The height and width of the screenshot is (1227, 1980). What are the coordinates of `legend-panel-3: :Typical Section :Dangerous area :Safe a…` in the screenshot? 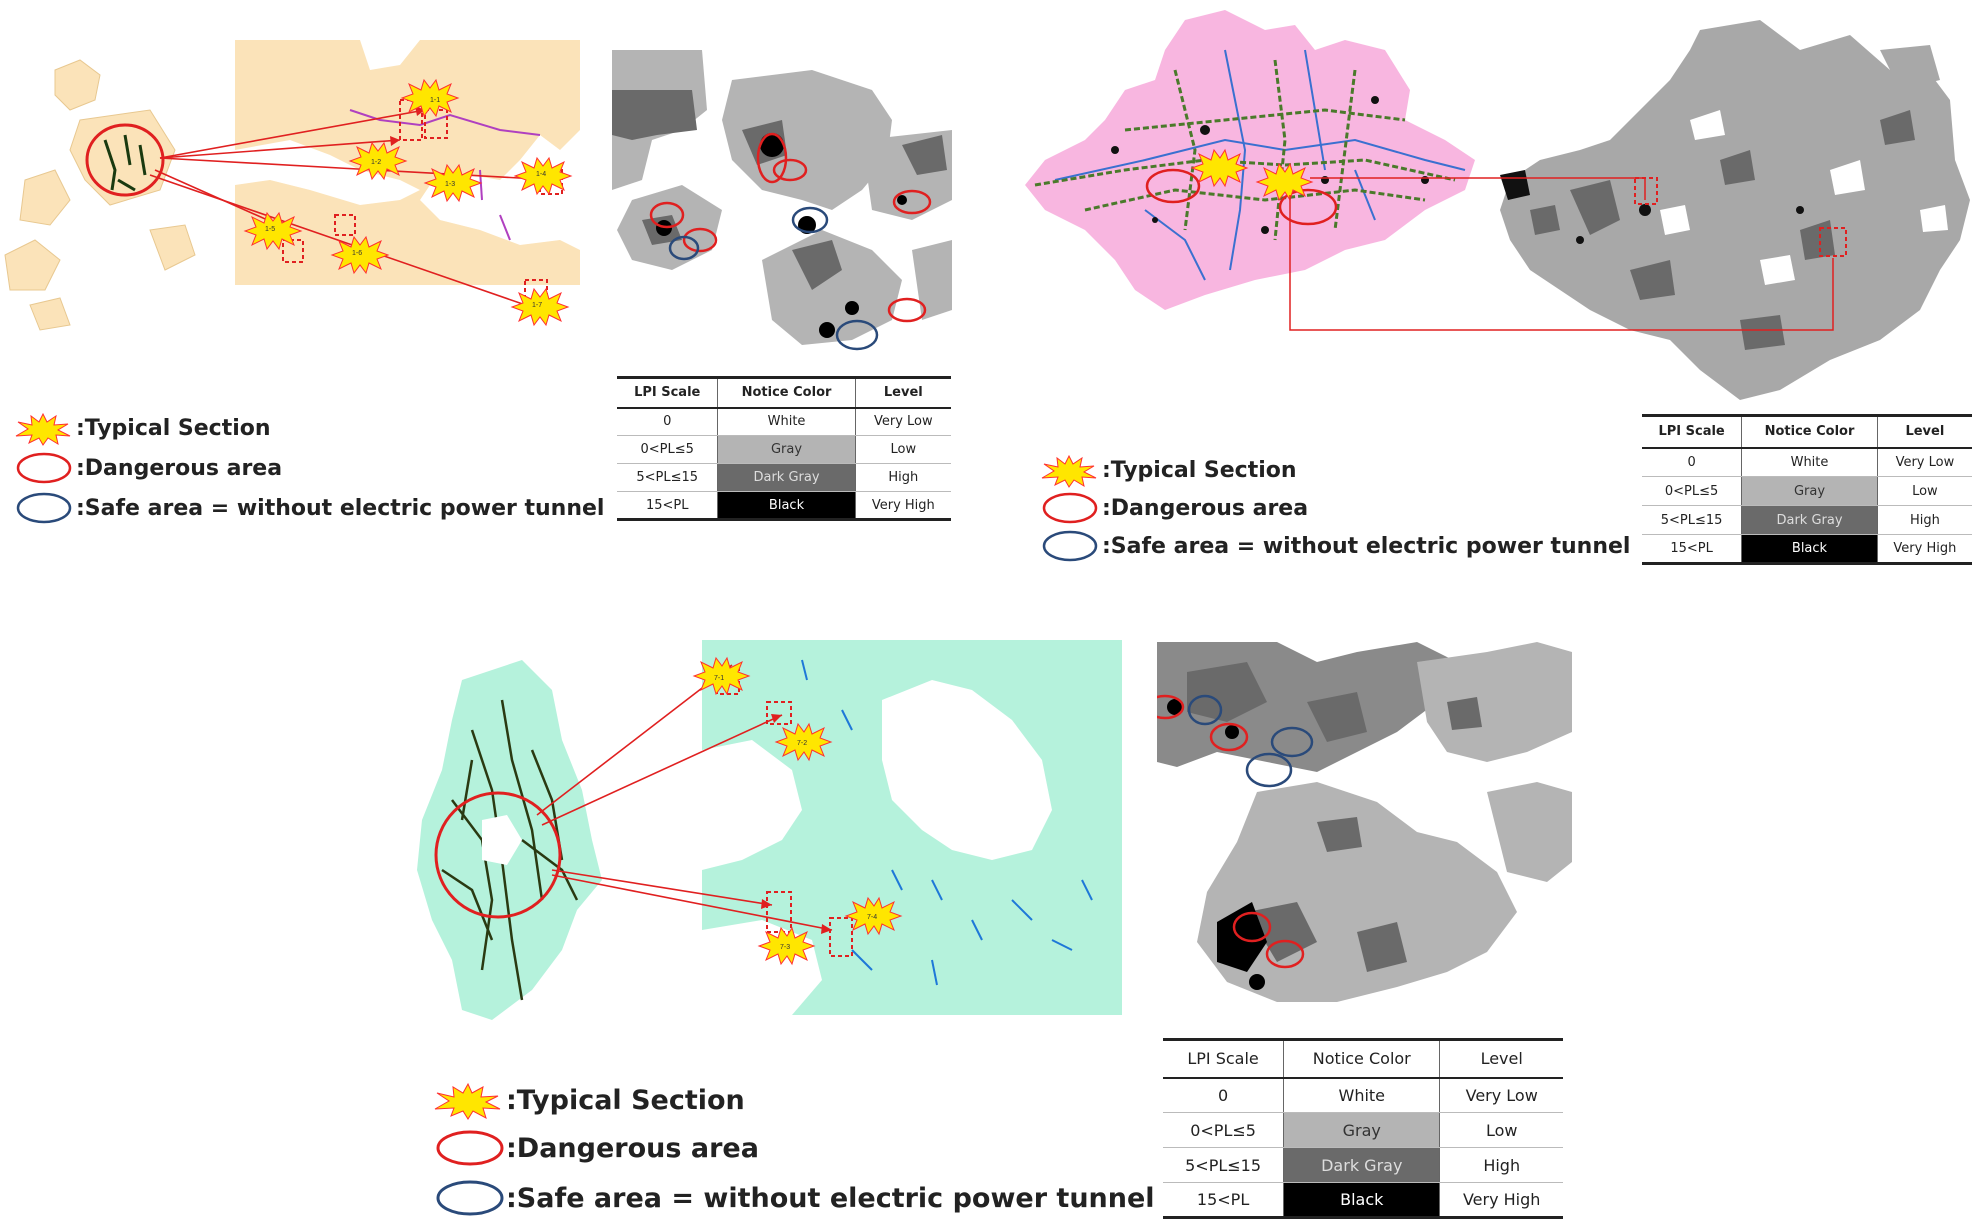 It's located at (792, 1152).